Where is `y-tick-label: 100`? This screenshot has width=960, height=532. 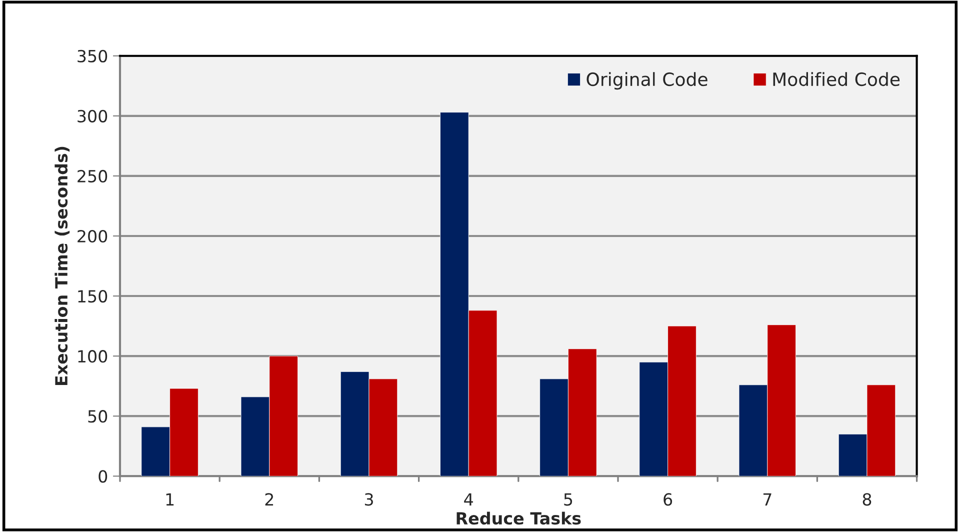
y-tick-label: 100 is located at coordinates (93, 356).